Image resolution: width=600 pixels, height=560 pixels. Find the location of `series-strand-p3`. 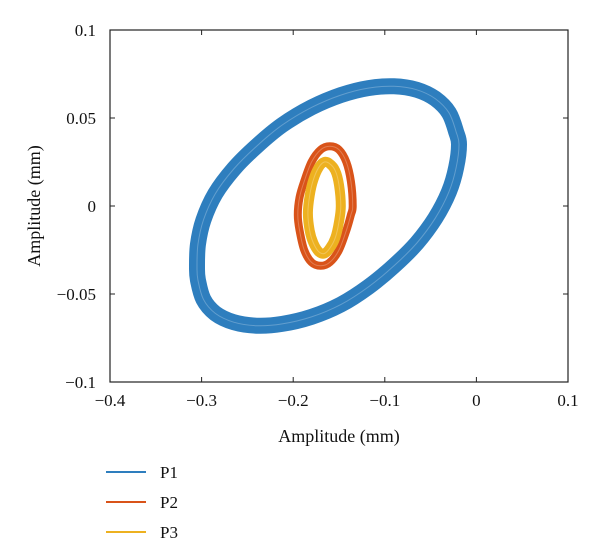

series-strand-p3 is located at coordinates (324, 208).